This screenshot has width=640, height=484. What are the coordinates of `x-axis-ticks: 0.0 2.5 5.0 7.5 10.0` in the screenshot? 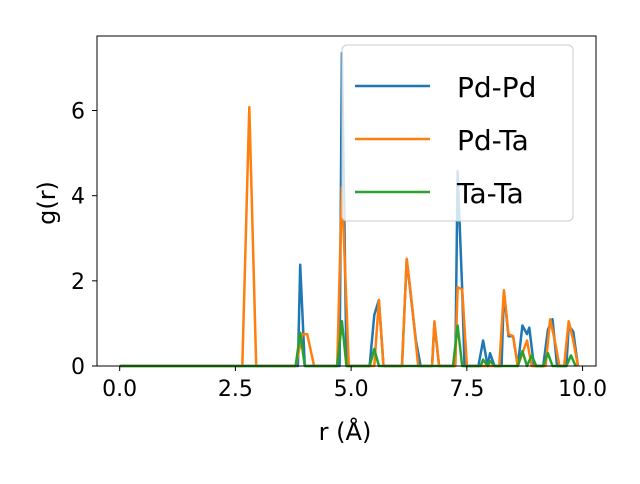 It's located at (354, 384).